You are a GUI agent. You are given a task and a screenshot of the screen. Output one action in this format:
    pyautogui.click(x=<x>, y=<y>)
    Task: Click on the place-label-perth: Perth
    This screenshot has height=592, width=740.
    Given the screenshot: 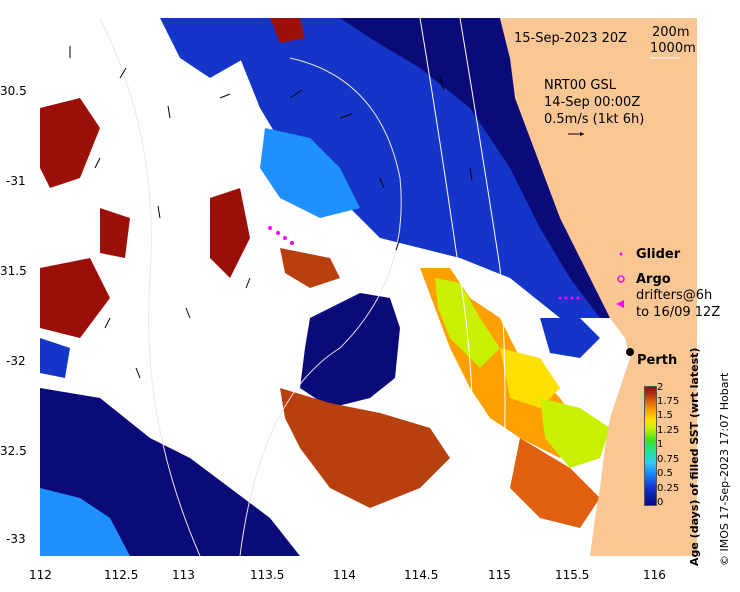 What is the action you would take?
    pyautogui.click(x=657, y=360)
    